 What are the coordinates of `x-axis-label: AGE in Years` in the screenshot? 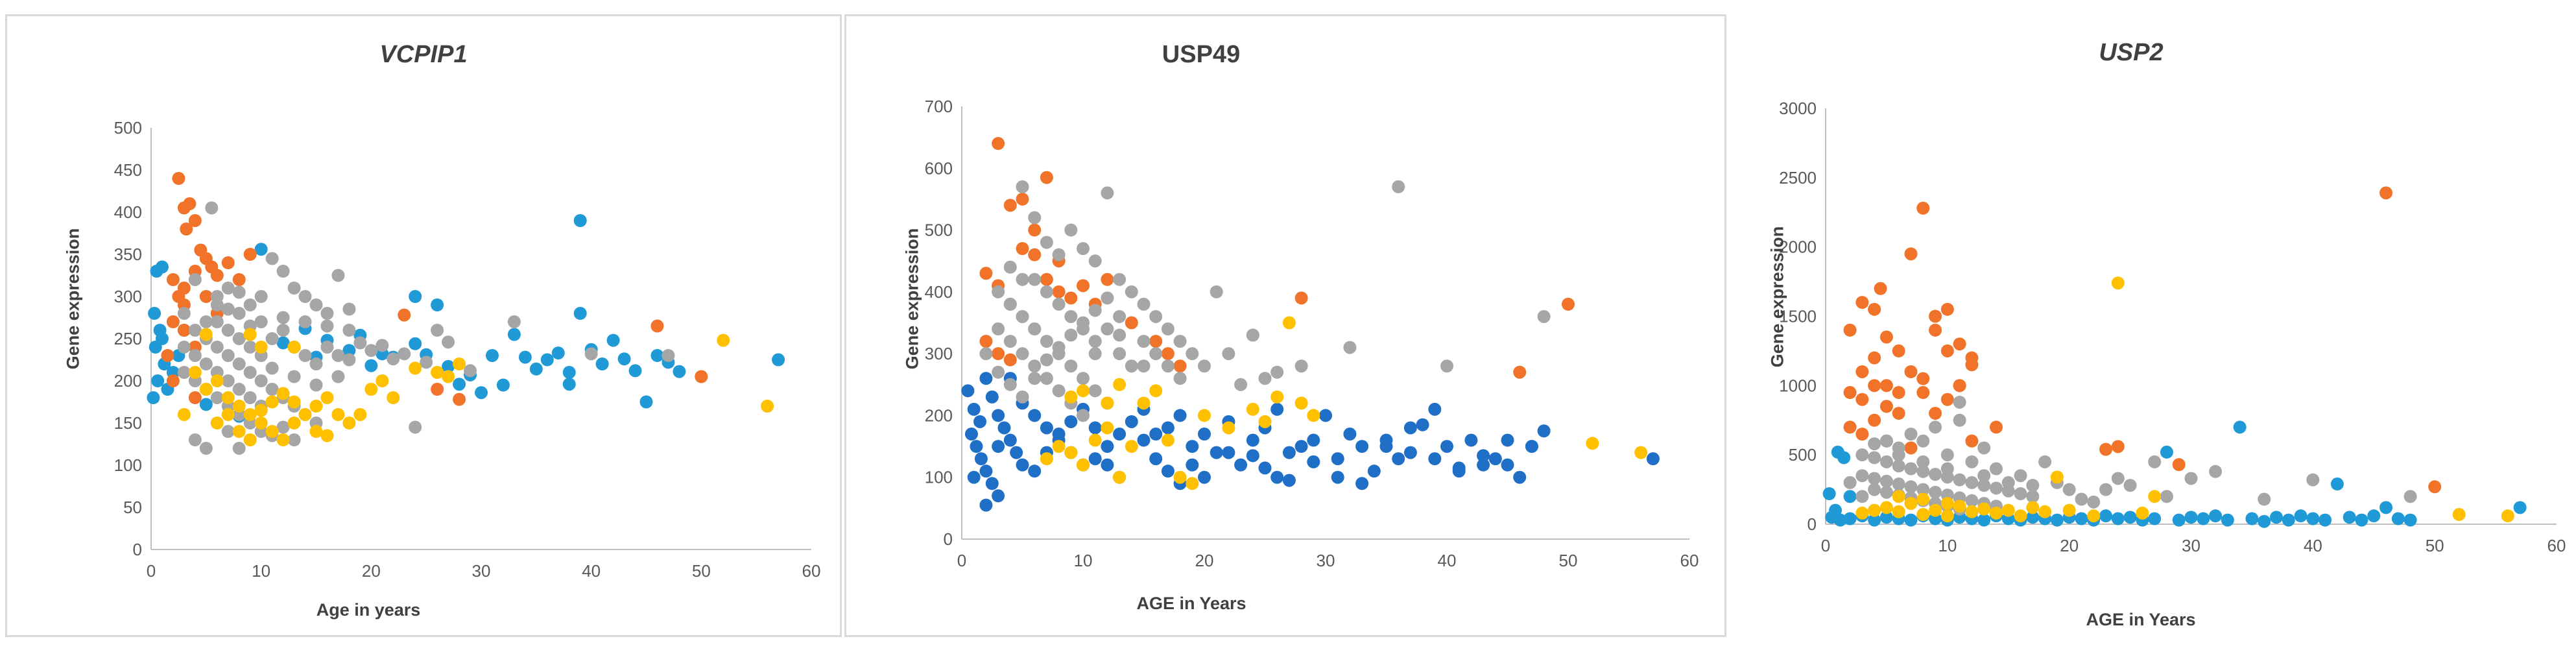 It's located at (1191, 603).